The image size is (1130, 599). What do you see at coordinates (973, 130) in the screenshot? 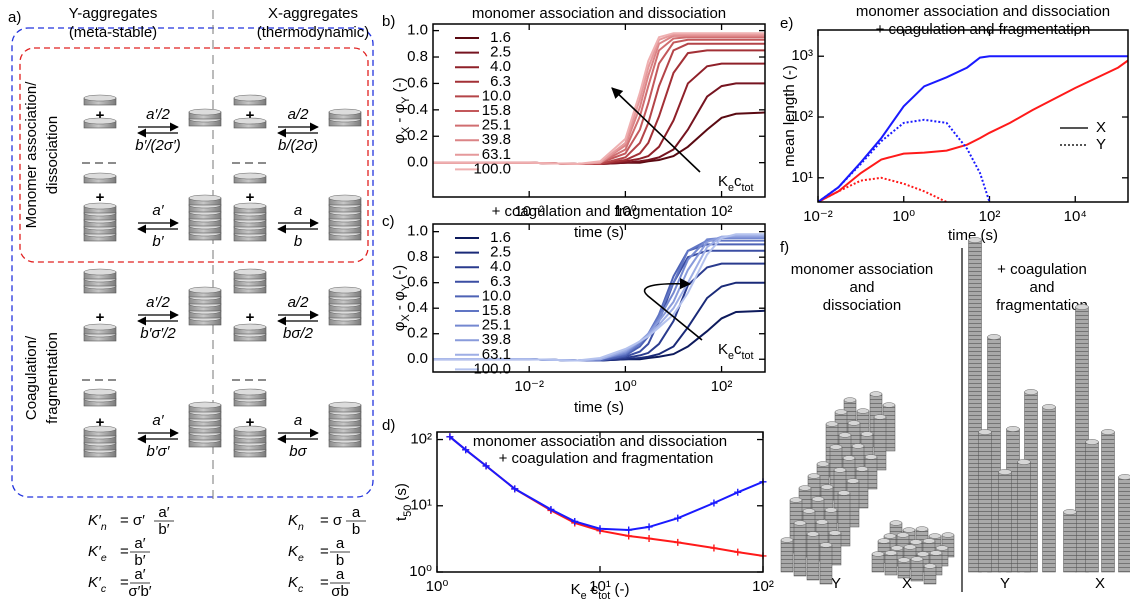
I see `series-line` at bounding box center [973, 130].